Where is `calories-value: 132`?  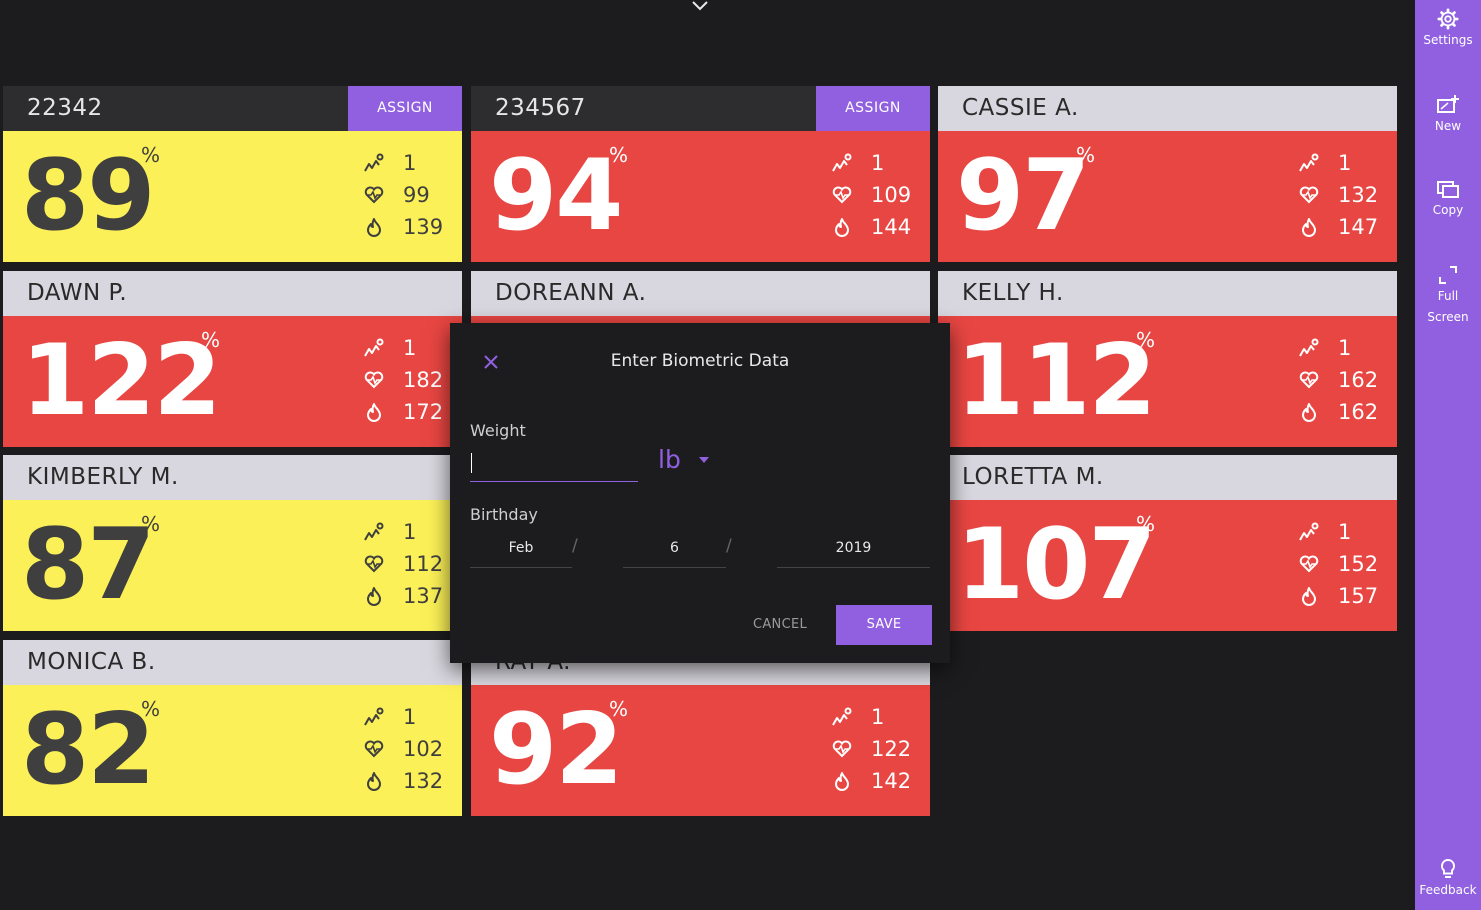
calories-value: 132 is located at coordinates (423, 781).